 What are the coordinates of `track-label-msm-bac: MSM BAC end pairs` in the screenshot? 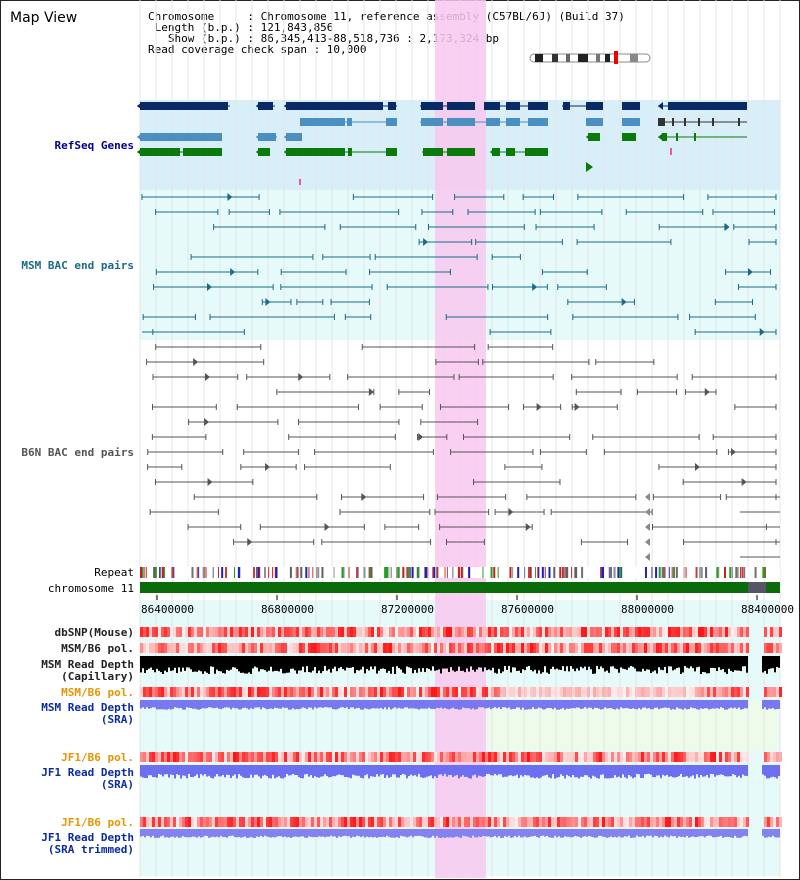 It's located at (77, 265).